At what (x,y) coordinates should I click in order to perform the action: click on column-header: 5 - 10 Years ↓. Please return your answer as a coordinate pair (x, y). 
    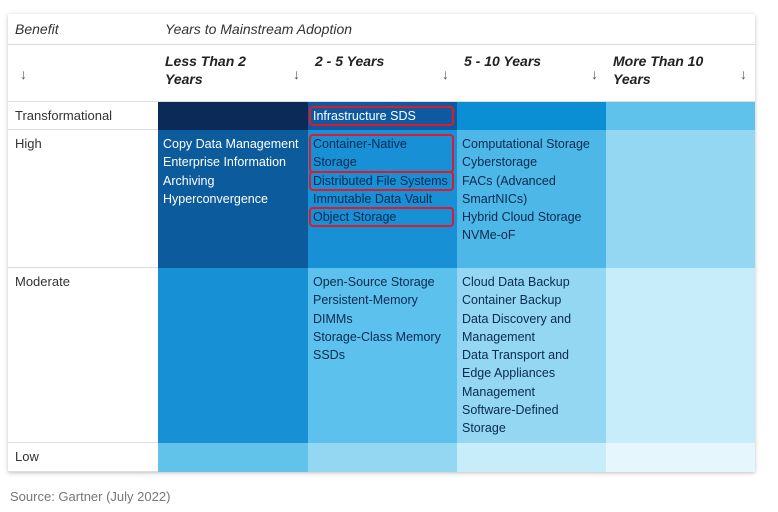
    Looking at the image, I should click on (531, 73).